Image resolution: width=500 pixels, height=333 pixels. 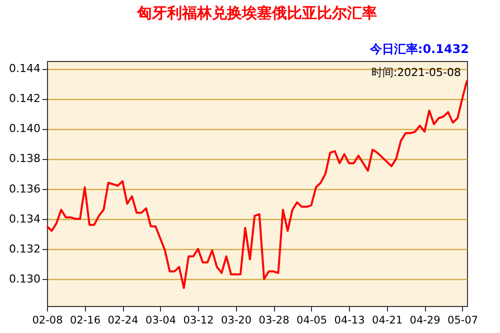 What do you see at coordinates (24, 99) in the screenshot?
I see `y-tick-label: 0.142` at bounding box center [24, 99].